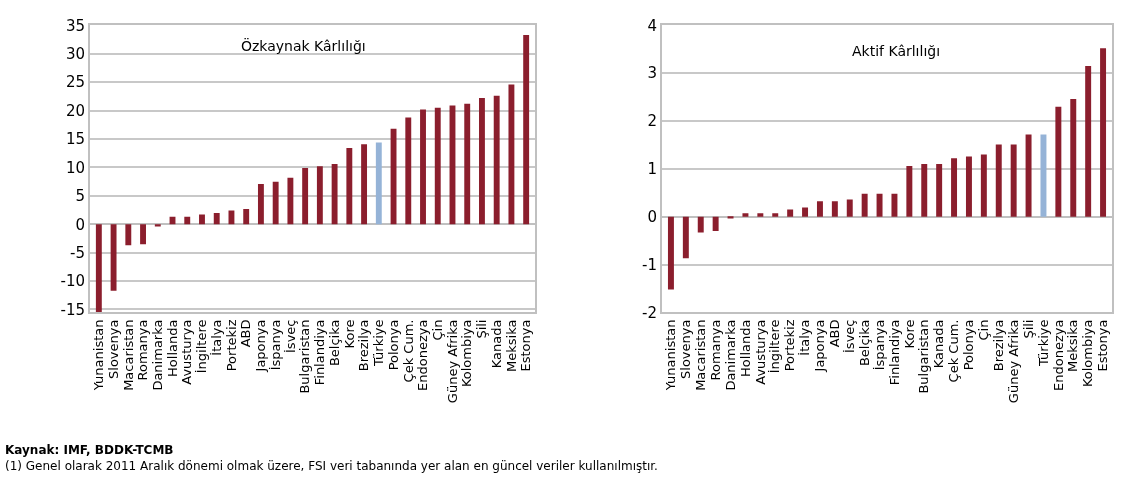 This screenshot has height=486, width=1139. Describe the element at coordinates (924, 356) in the screenshot. I see `x-tick-label: Bulgaristan` at that location.